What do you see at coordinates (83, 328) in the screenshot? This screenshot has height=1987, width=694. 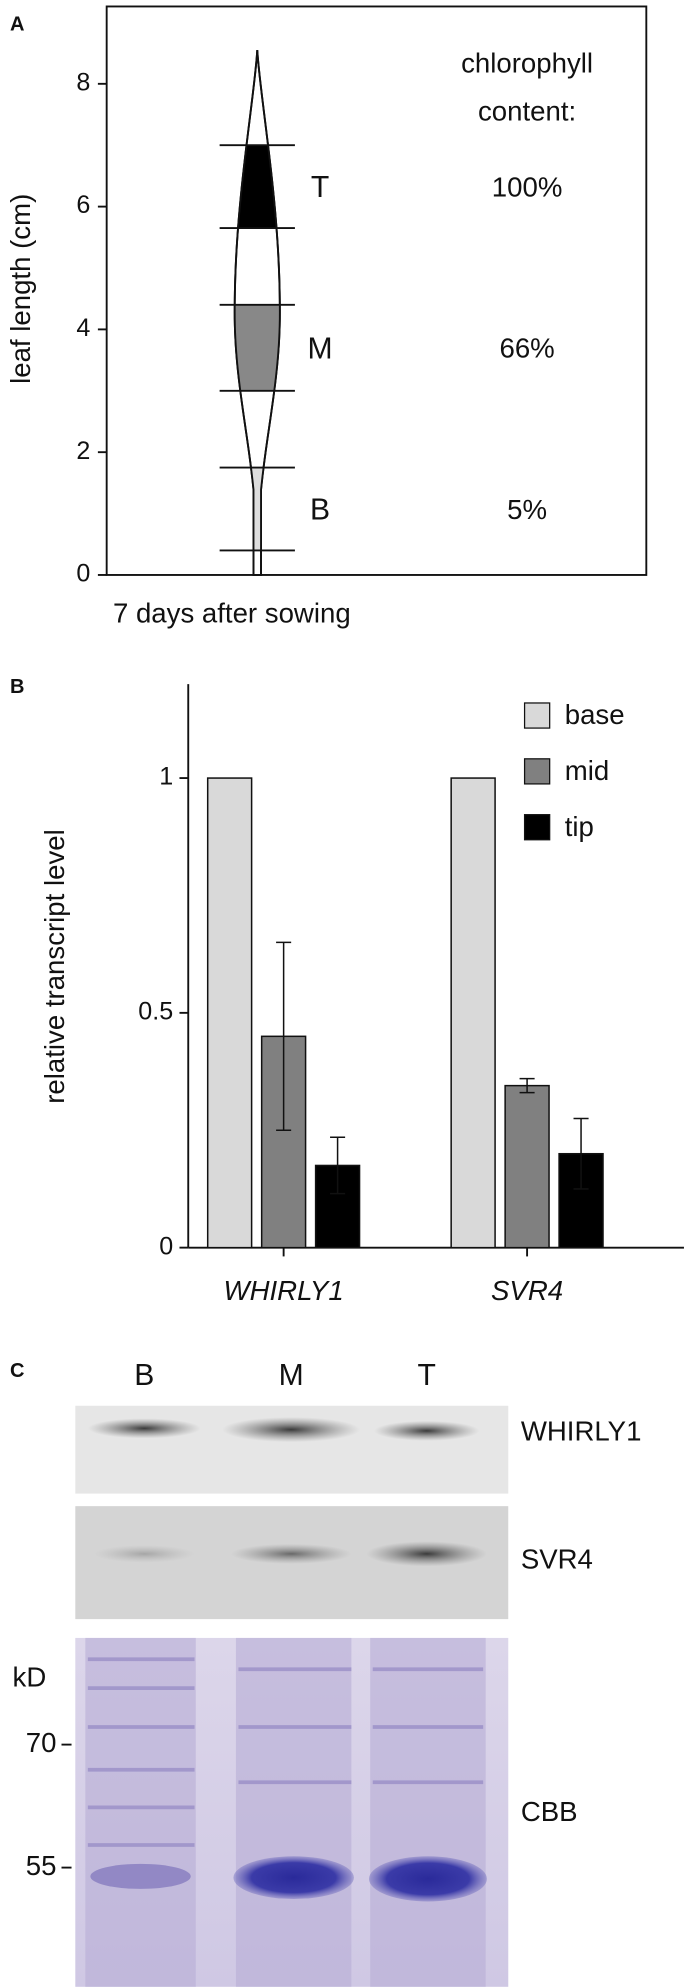 I see `y-tick-label: 4` at bounding box center [83, 328].